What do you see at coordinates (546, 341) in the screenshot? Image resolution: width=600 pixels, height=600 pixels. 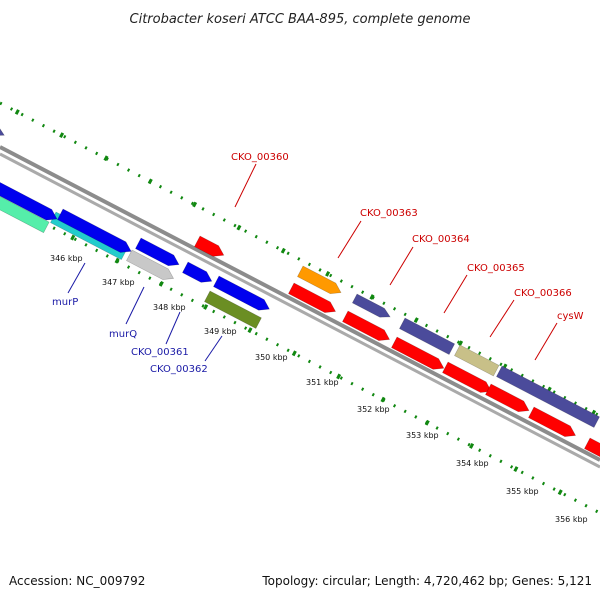 I see `leader-cysW` at bounding box center [546, 341].